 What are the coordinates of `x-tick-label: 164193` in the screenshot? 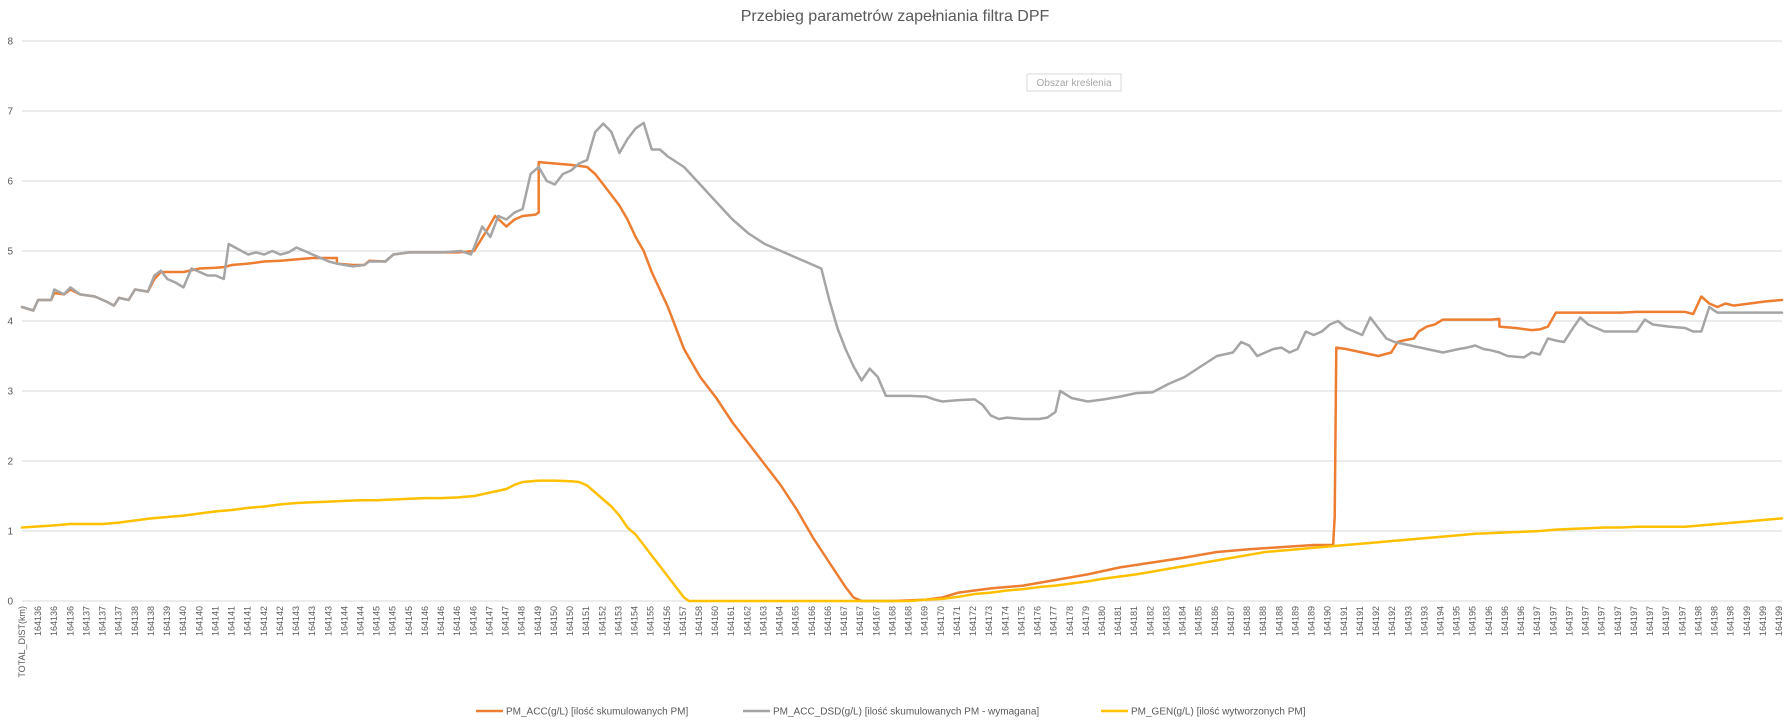 It's located at (1424, 621).